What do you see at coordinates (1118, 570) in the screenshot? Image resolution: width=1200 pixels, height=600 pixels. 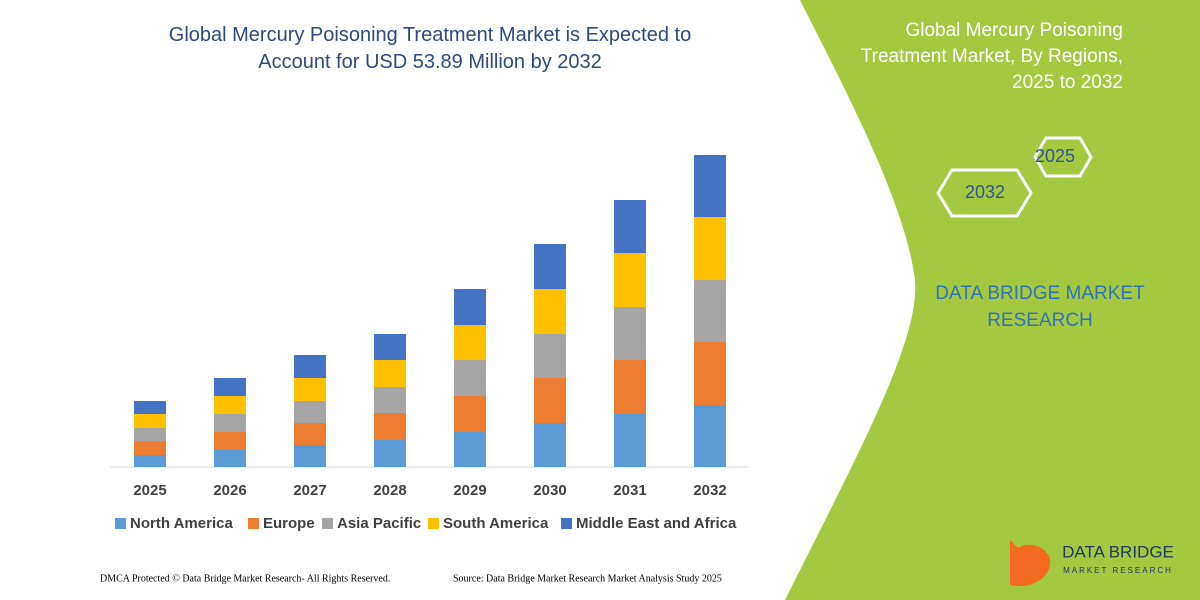 I see `logo-tagline: MARKET RESEARCH` at bounding box center [1118, 570].